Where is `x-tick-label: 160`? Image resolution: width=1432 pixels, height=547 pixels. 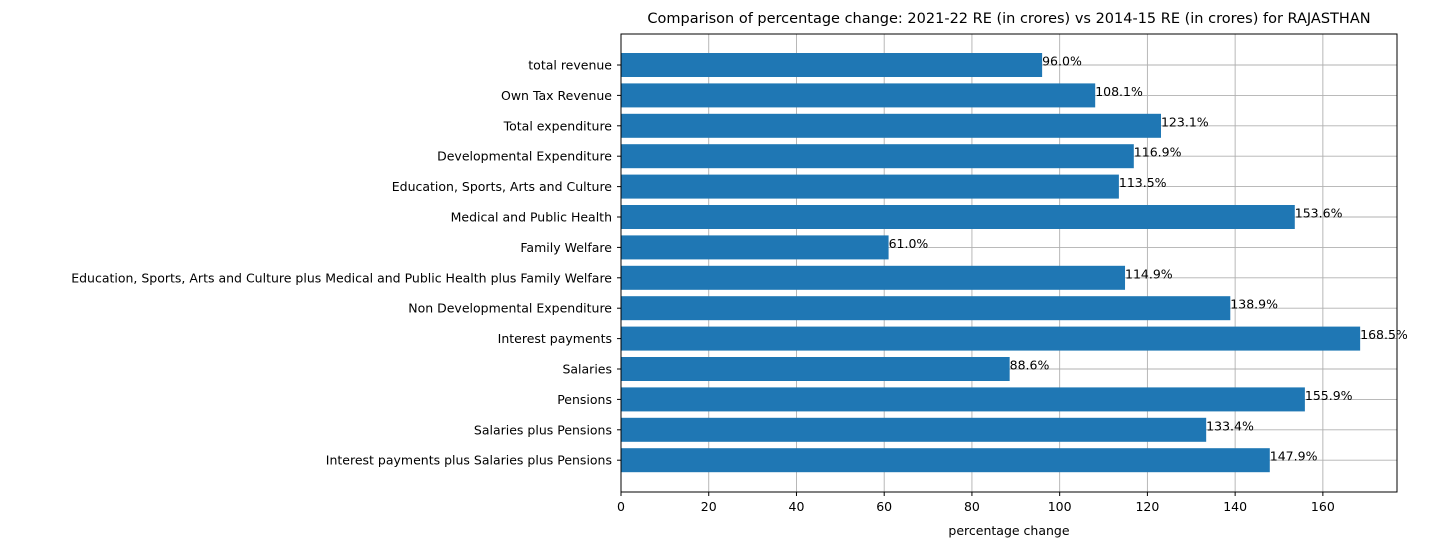 x-tick-label: 160 is located at coordinates (1323, 506).